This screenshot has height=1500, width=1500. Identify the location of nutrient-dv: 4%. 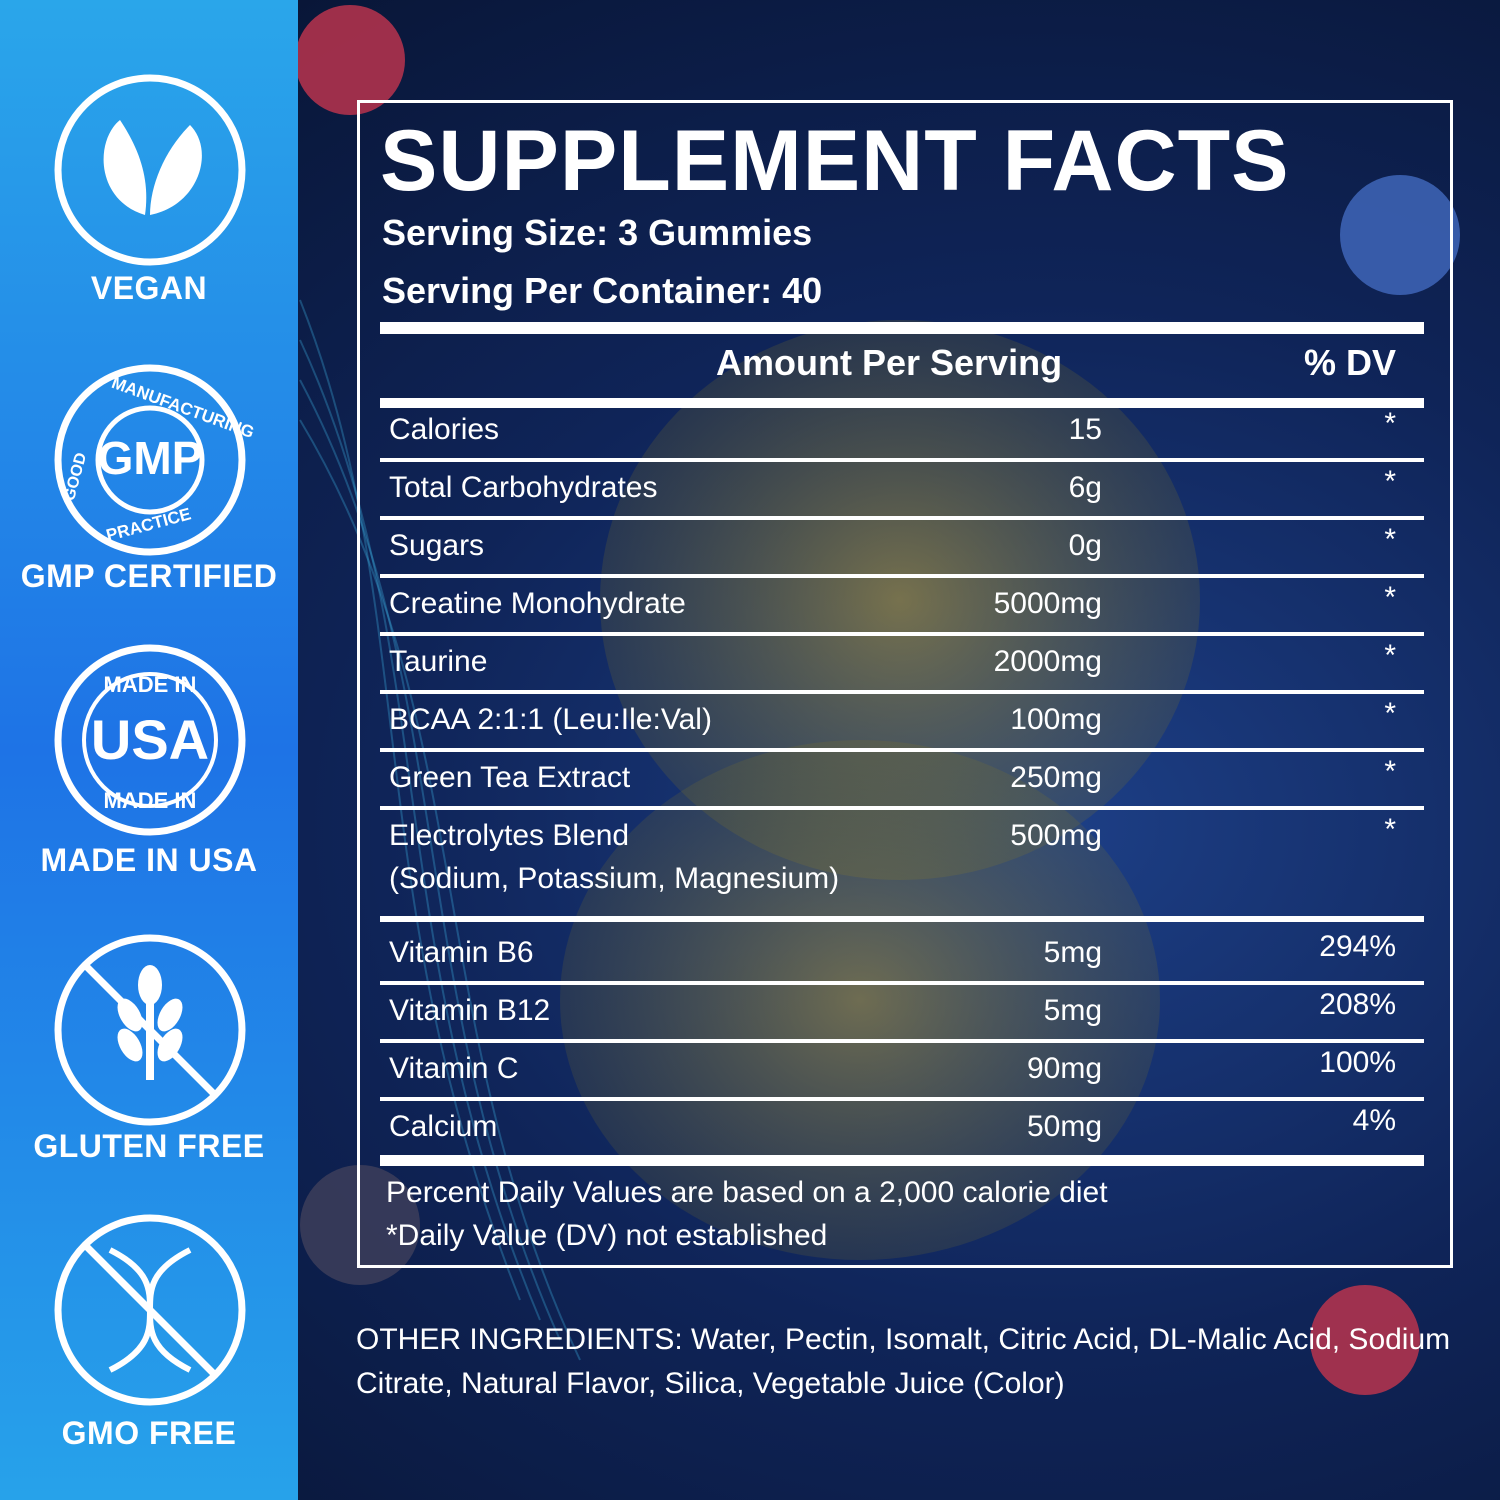
(1374, 1120).